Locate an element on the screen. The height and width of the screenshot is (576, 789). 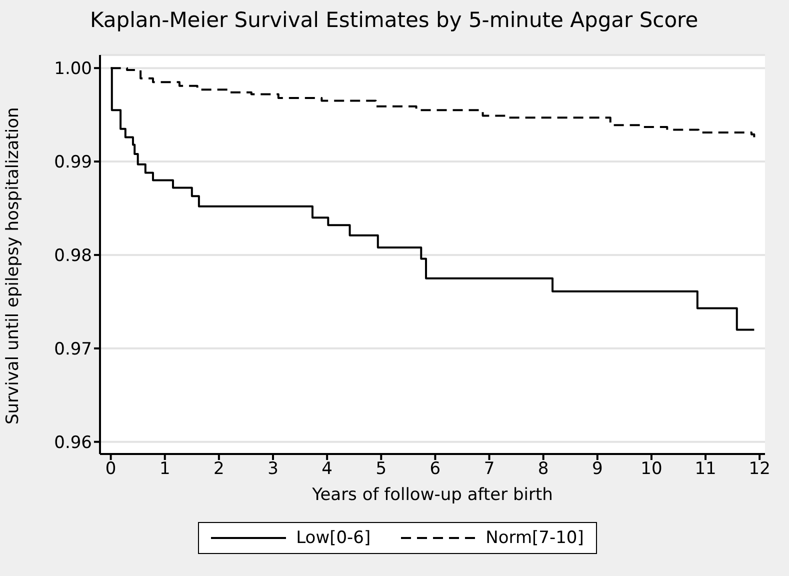
x-tick-label: 1 is located at coordinates (164, 469).